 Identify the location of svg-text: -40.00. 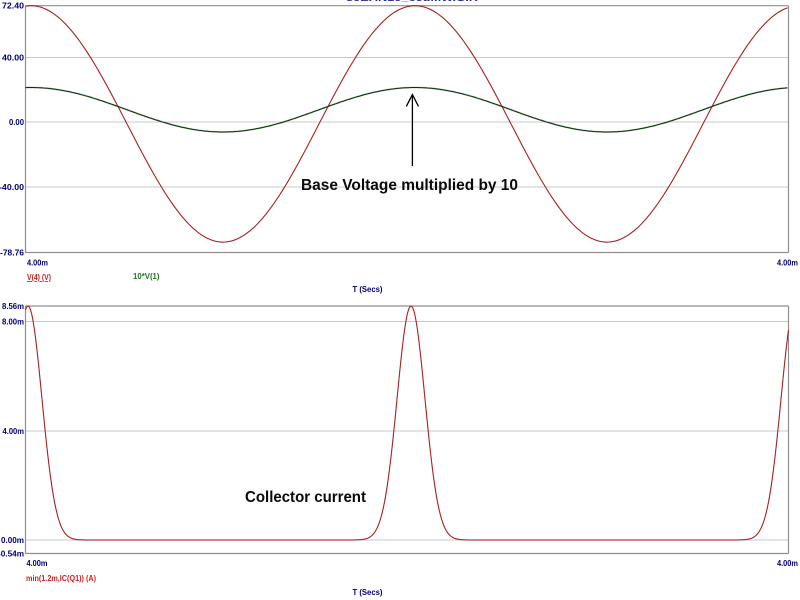
(12, 187).